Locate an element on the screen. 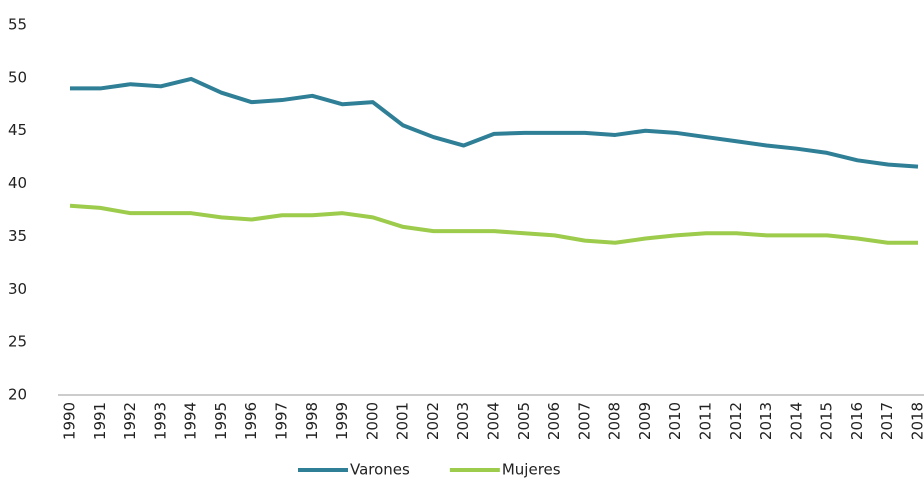  y-tick-label: 20 is located at coordinates (17, 395).